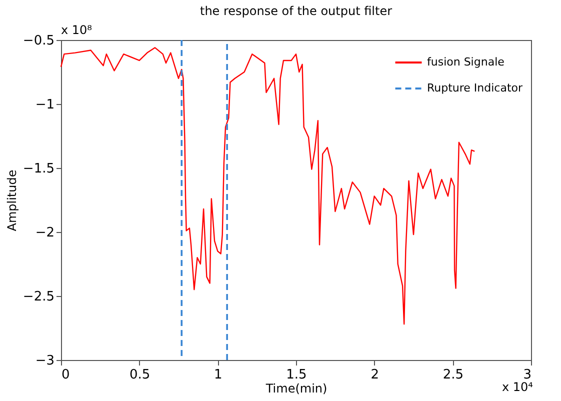  What do you see at coordinates (296, 375) in the screenshot?
I see `x-tick-label: 1.5` at bounding box center [296, 375].